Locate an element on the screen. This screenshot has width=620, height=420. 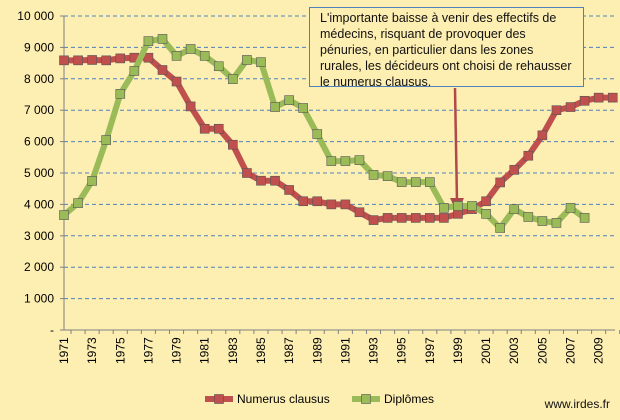
x-tick-label: 2007 is located at coordinates (571, 350).